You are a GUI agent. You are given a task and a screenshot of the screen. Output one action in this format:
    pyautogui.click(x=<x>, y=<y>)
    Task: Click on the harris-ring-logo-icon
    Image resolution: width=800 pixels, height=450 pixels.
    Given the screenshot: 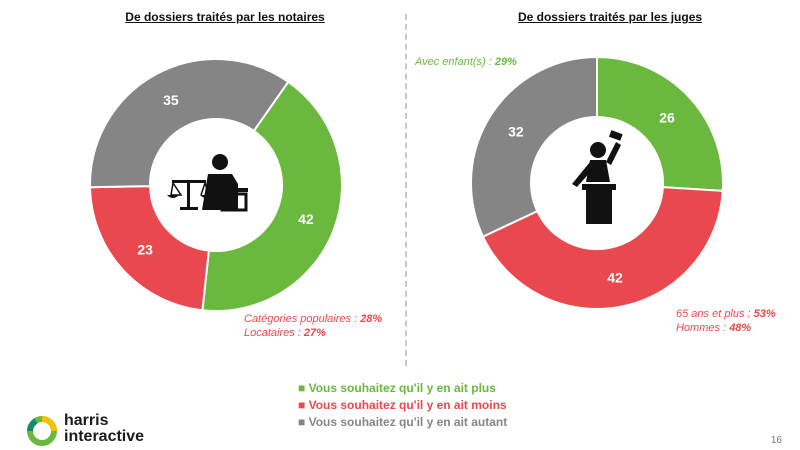 What is the action you would take?
    pyautogui.click(x=42, y=431)
    